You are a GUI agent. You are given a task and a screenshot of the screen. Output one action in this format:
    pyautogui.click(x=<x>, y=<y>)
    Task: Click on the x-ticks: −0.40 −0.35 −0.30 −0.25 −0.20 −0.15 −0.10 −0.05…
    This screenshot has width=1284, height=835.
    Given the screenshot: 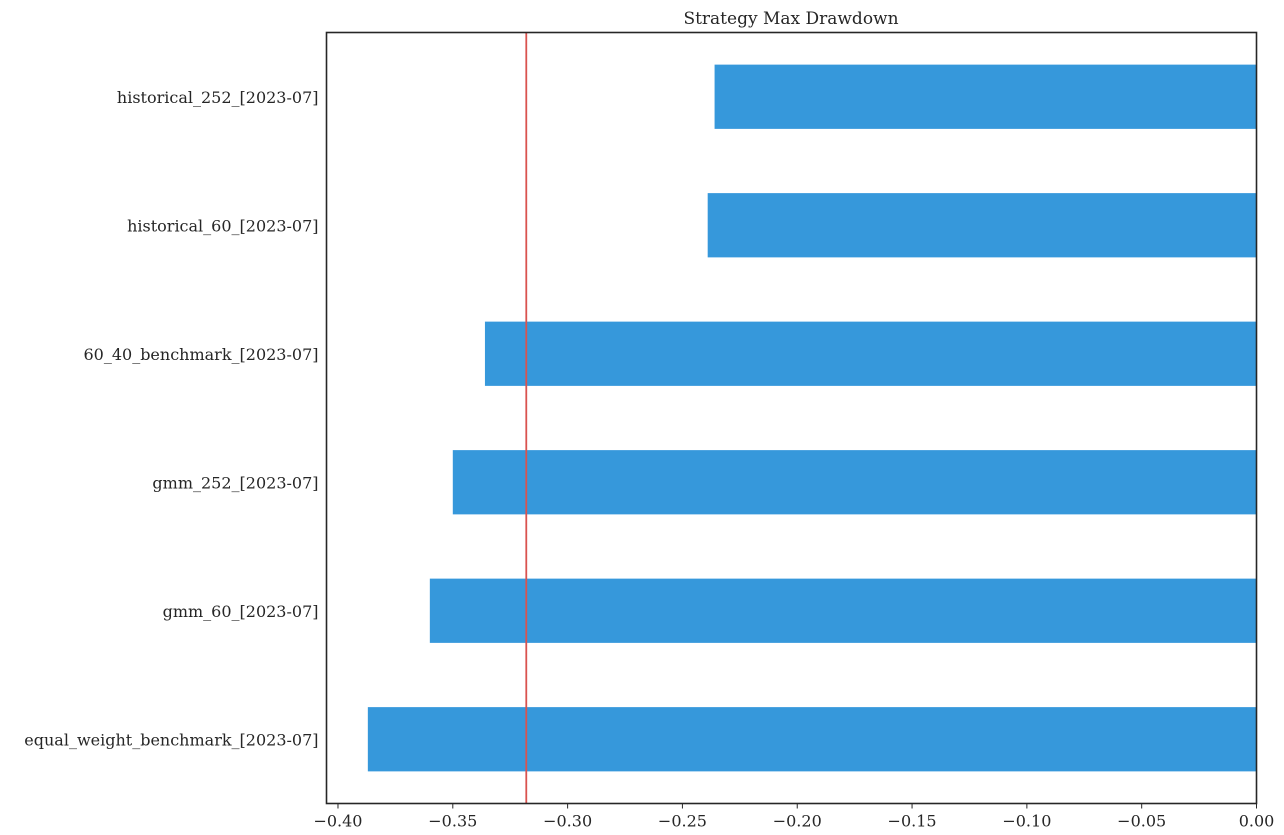 What is the action you would take?
    pyautogui.click(x=794, y=817)
    